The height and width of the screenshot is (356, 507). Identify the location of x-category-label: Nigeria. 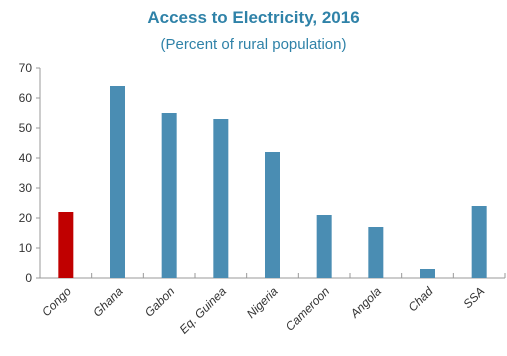
(262, 302).